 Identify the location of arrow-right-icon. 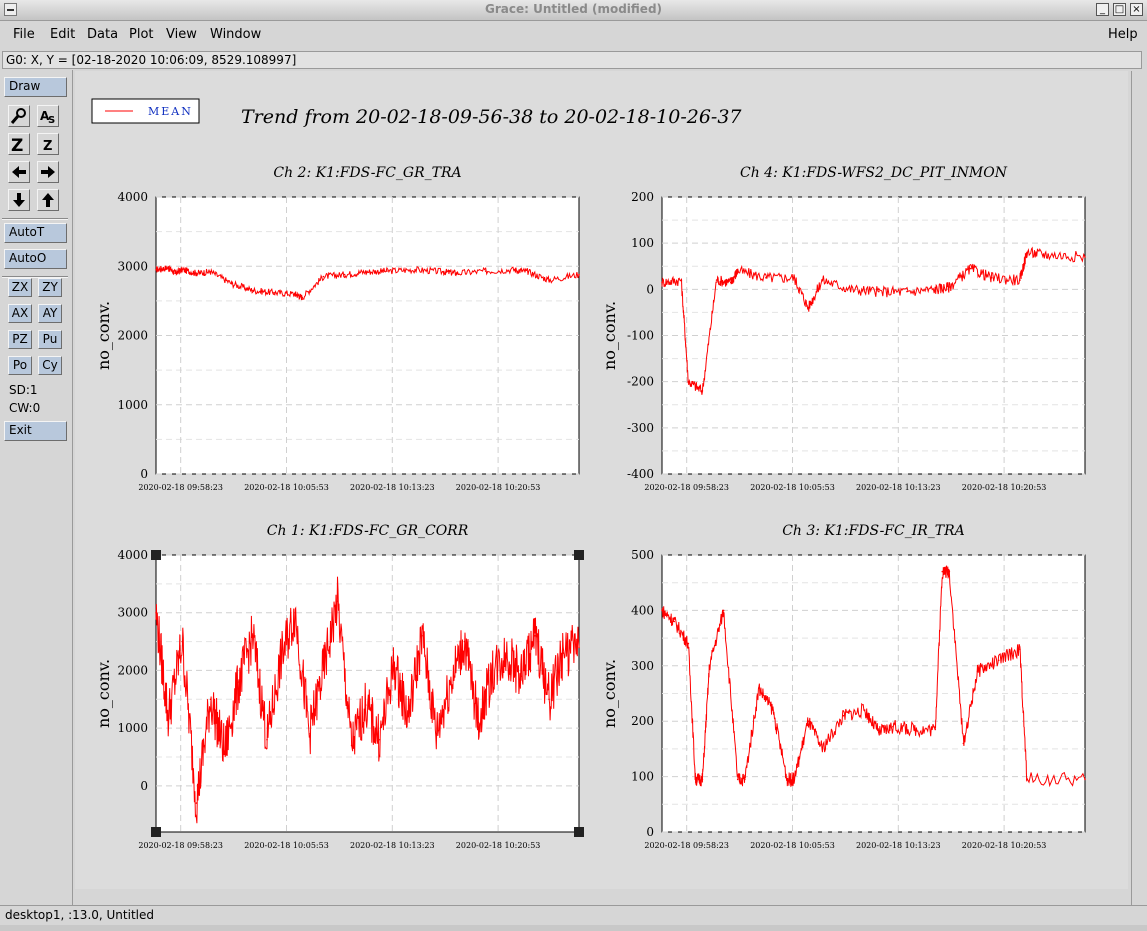
(48, 172).